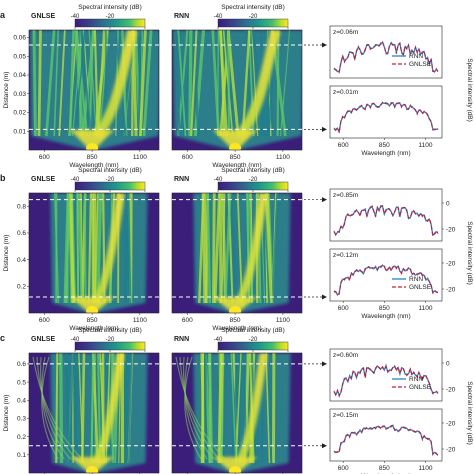 Image resolution: width=474 pixels, height=474 pixels. I want to click on slice-label: z=0.60m, so click(345, 355).